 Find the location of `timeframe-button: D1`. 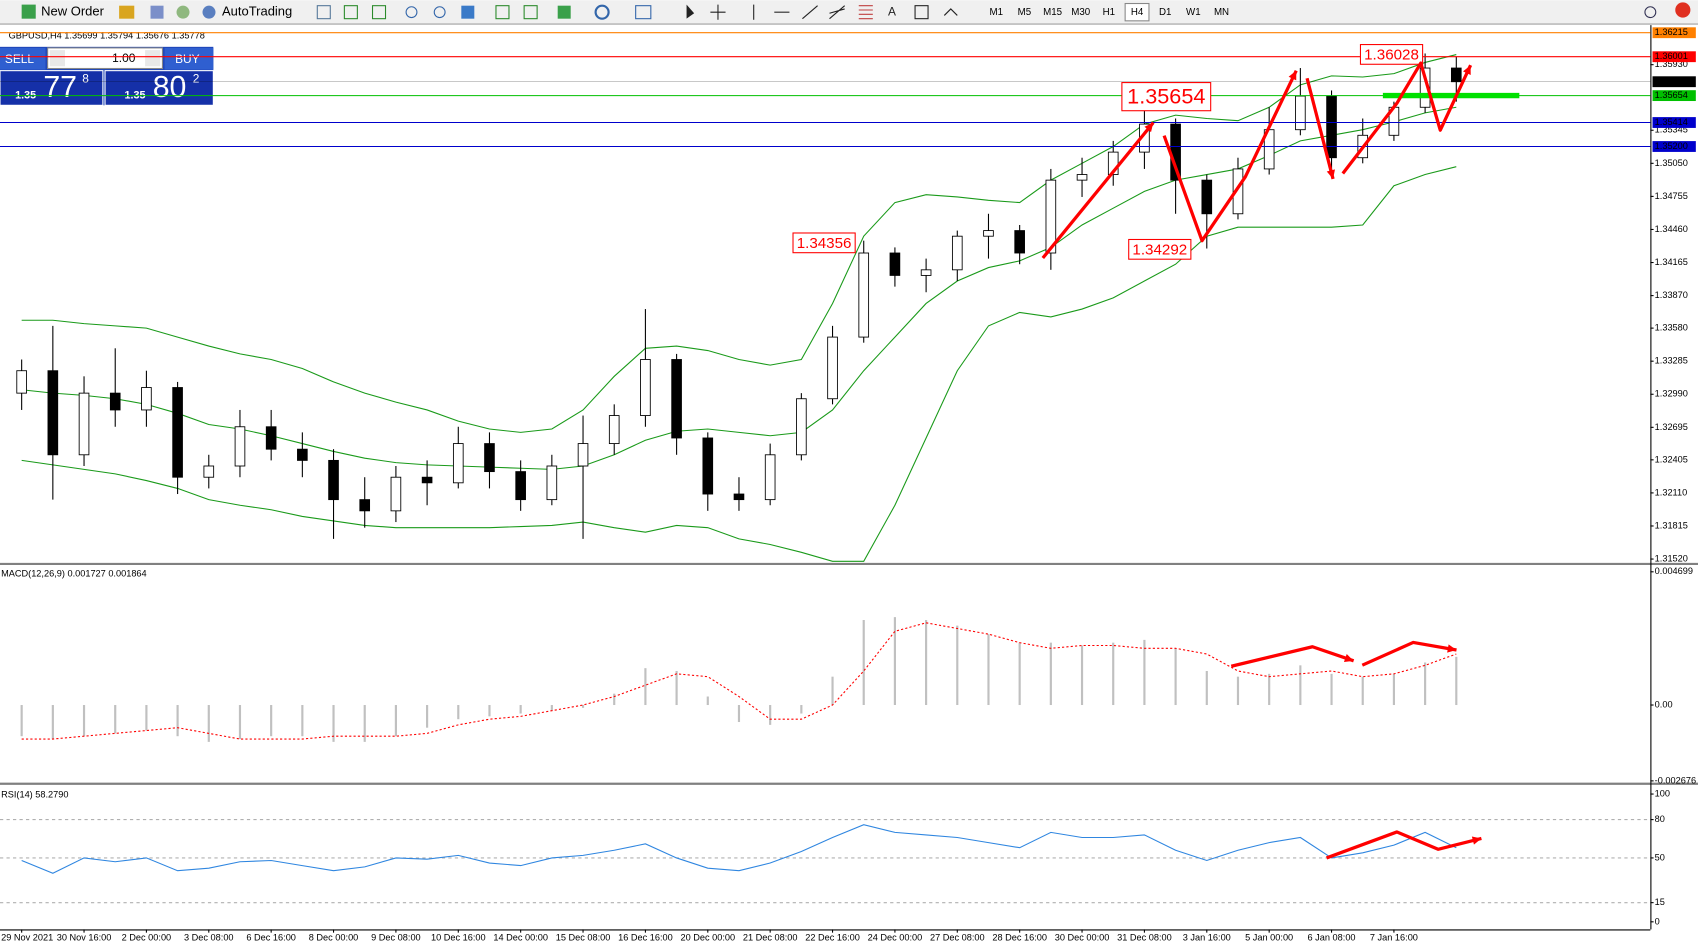

timeframe-button: D1 is located at coordinates (1165, 12).